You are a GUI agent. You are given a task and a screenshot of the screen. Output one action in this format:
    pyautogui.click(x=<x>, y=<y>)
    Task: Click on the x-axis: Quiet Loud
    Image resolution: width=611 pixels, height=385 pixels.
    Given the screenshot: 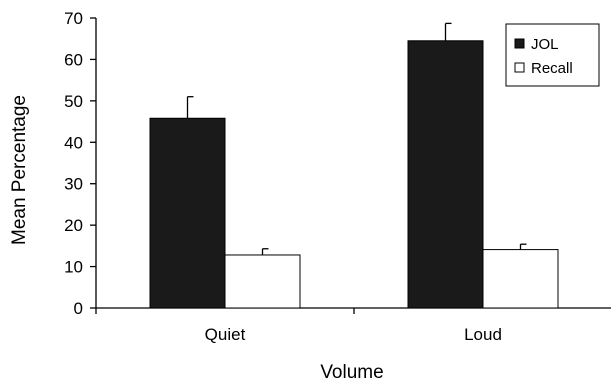 What is the action you would take?
    pyautogui.click(x=353, y=325)
    